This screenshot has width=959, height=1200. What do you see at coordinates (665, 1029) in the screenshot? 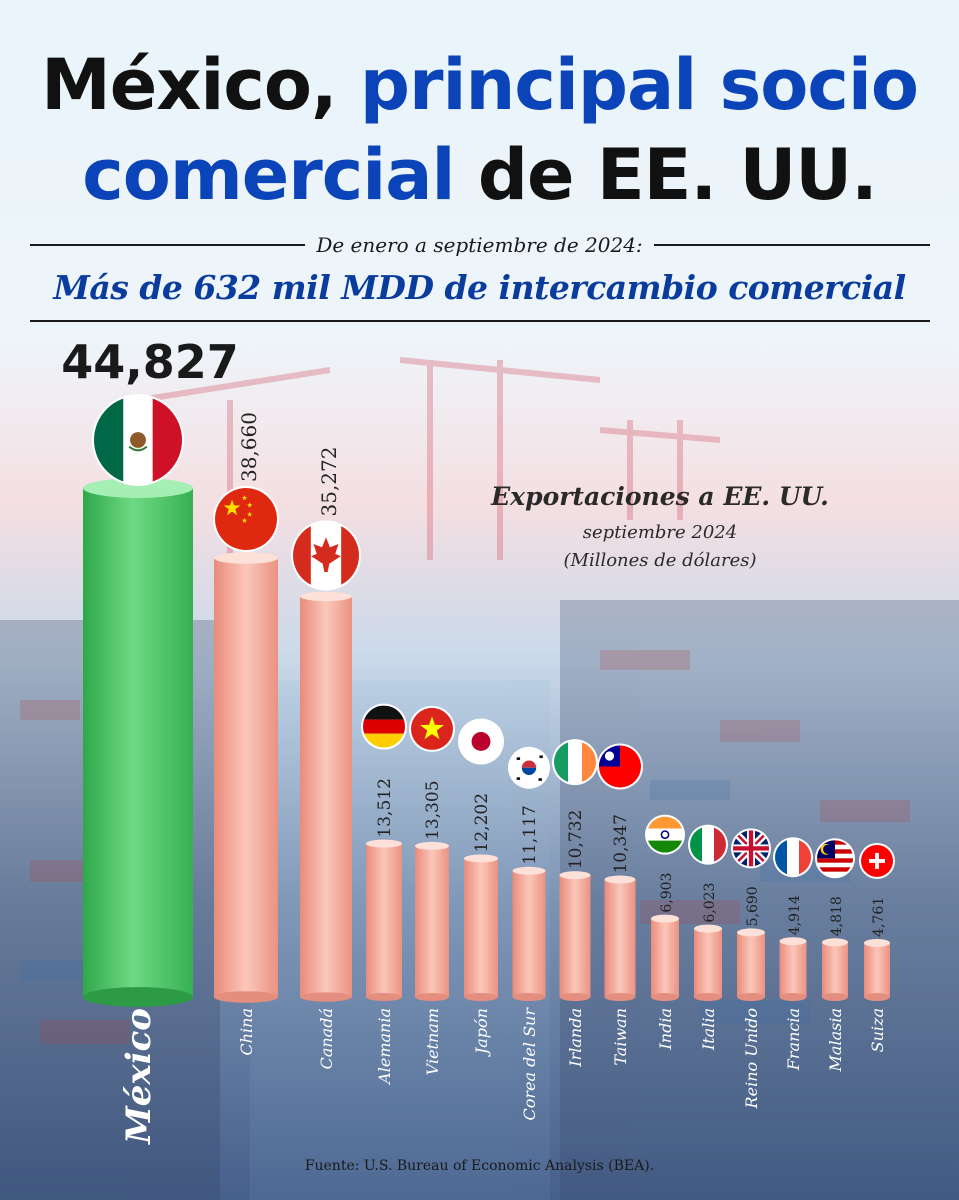
I see `category-label-india: India` at bounding box center [665, 1029].